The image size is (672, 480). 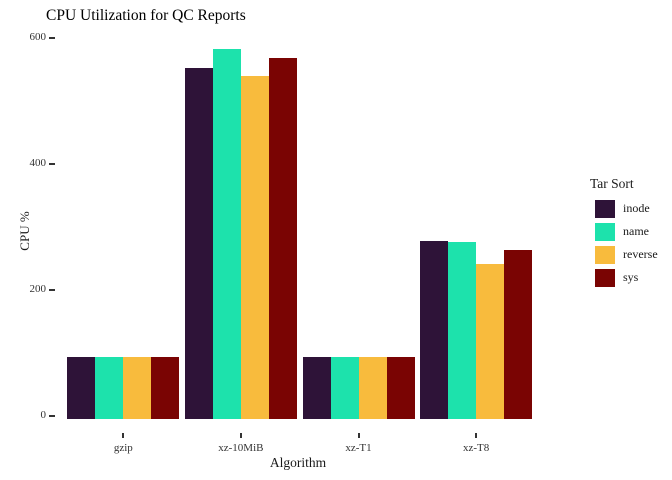 What do you see at coordinates (605, 255) in the screenshot?
I see `legend-swatch-reverse` at bounding box center [605, 255].